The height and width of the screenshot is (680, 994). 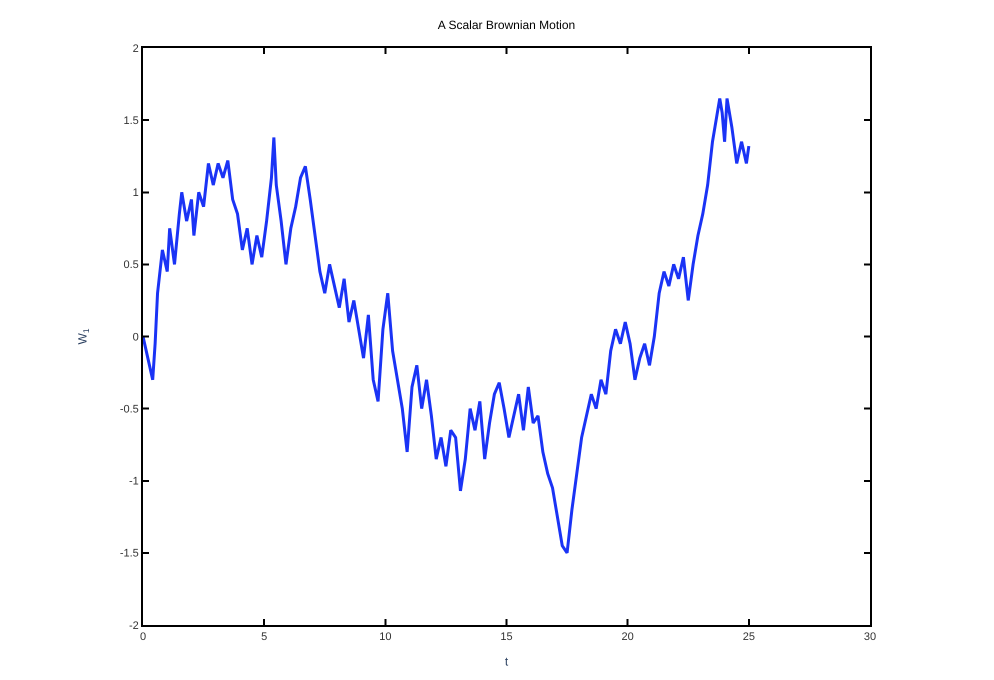 What do you see at coordinates (507, 25) in the screenshot?
I see `chart-title: A Scalar Brownian Motion` at bounding box center [507, 25].